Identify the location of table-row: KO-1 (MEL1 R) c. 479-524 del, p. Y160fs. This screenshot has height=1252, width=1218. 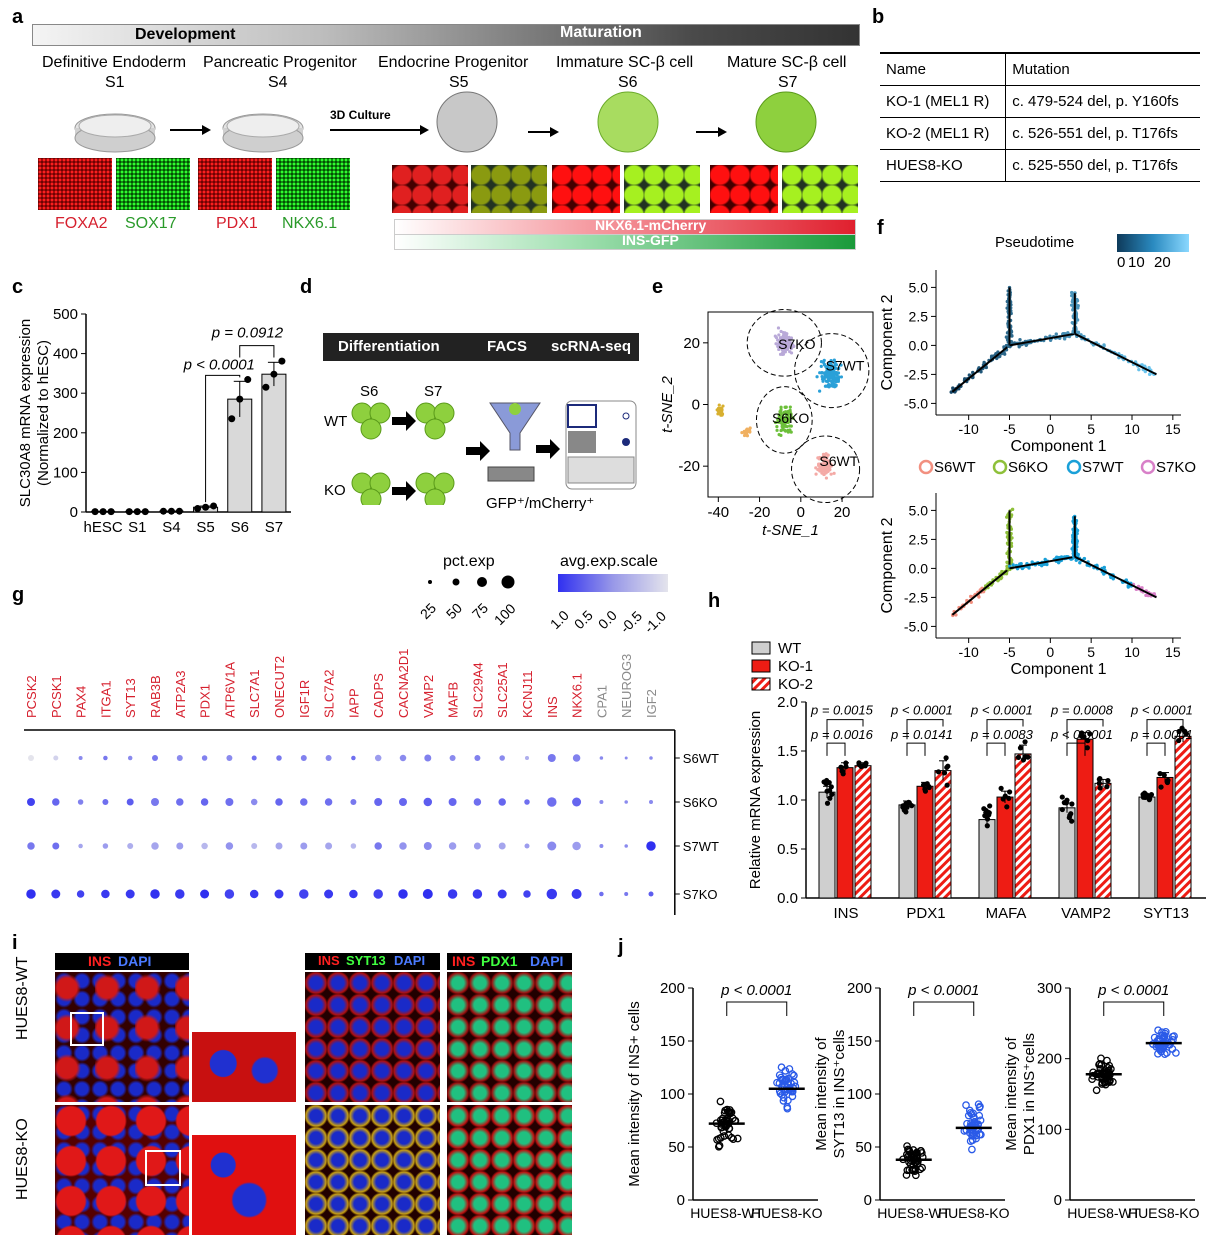
(1040, 101).